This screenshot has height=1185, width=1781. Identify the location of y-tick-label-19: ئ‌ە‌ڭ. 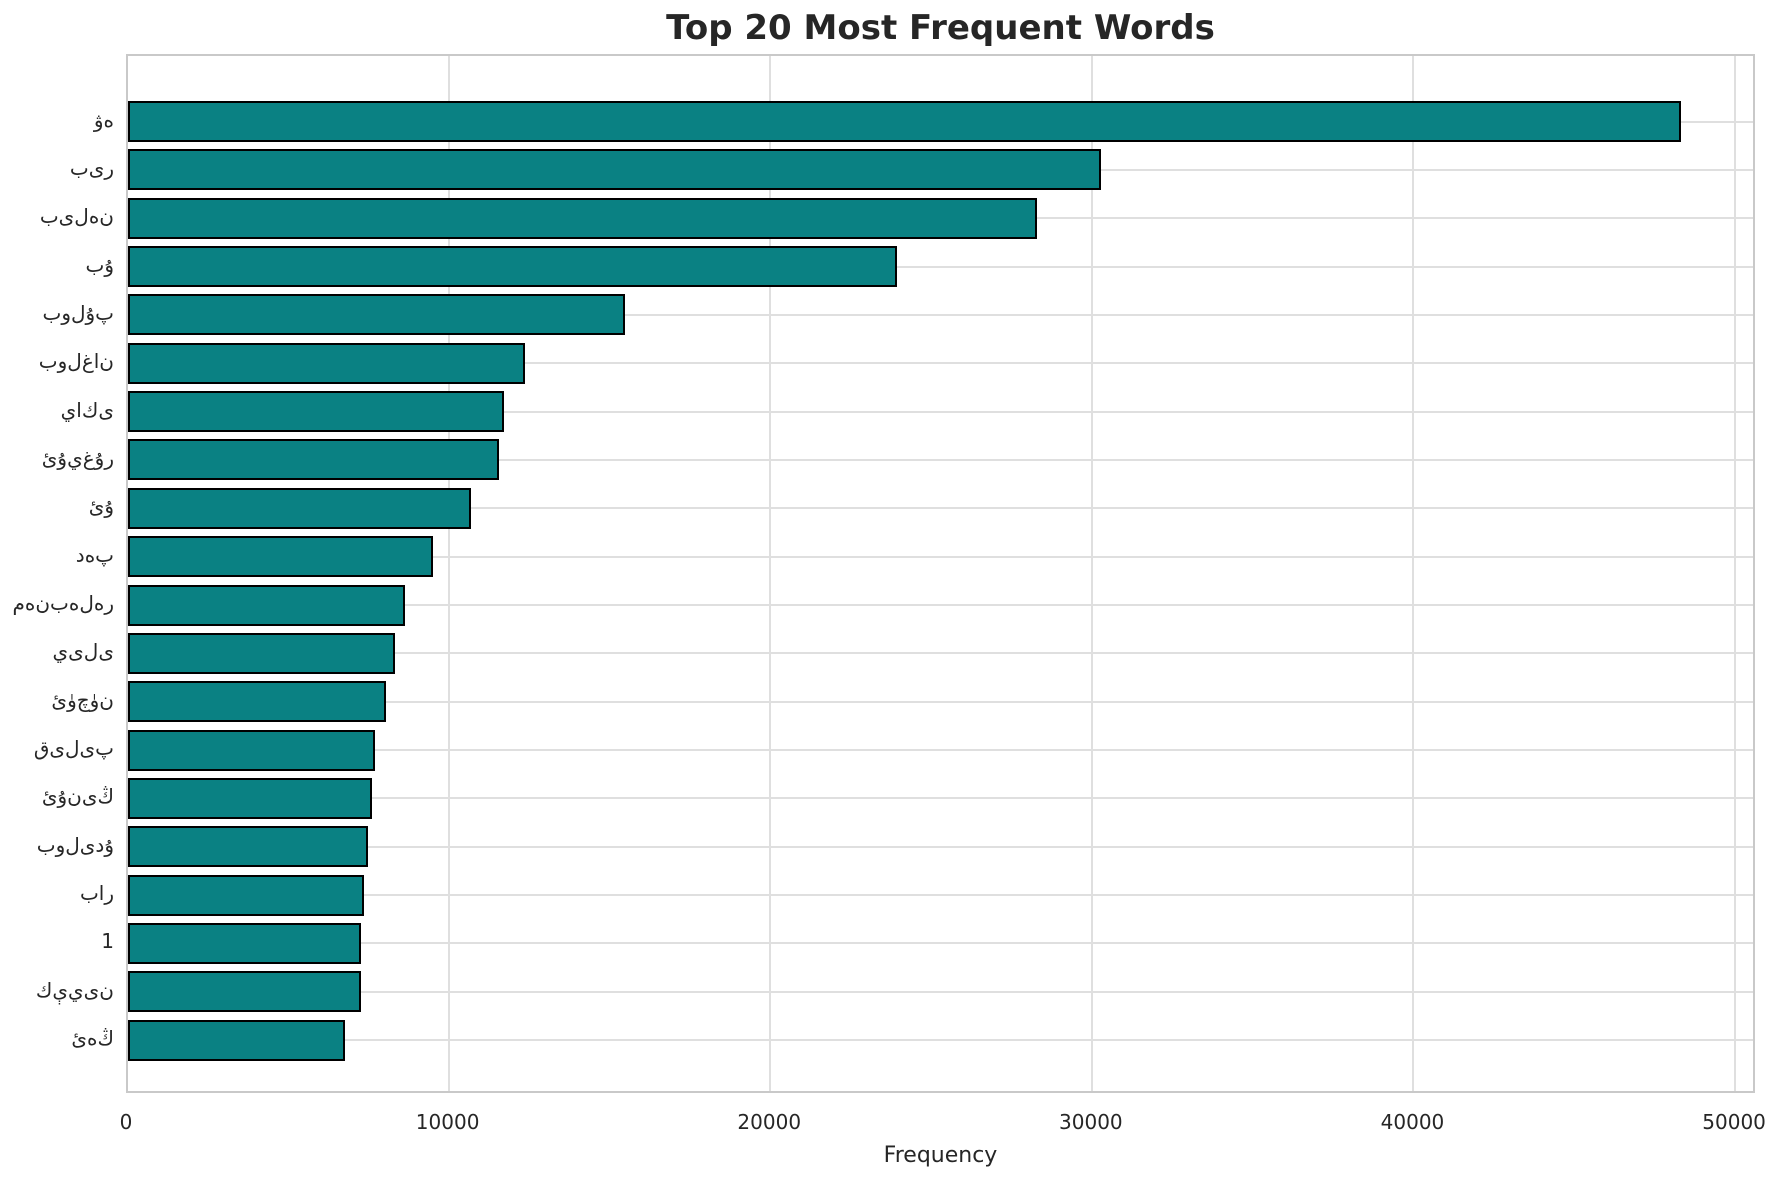
(92, 1038).